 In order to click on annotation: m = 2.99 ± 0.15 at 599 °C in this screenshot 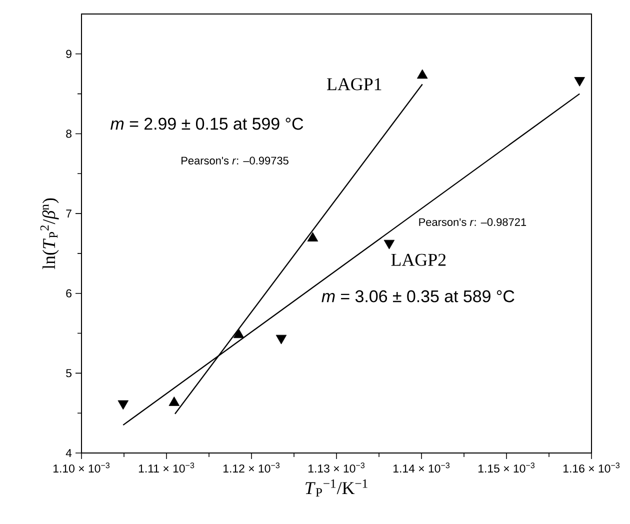, I will do `click(207, 124)`.